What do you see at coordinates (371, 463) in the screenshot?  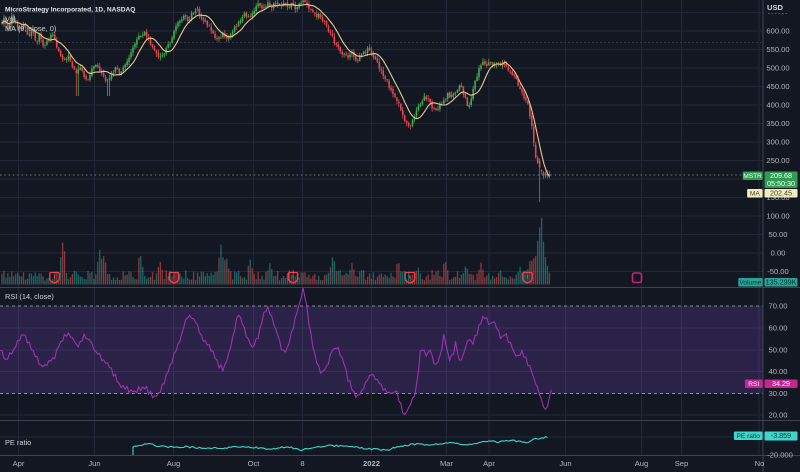 I see `svg-text: 2022` at bounding box center [371, 463].